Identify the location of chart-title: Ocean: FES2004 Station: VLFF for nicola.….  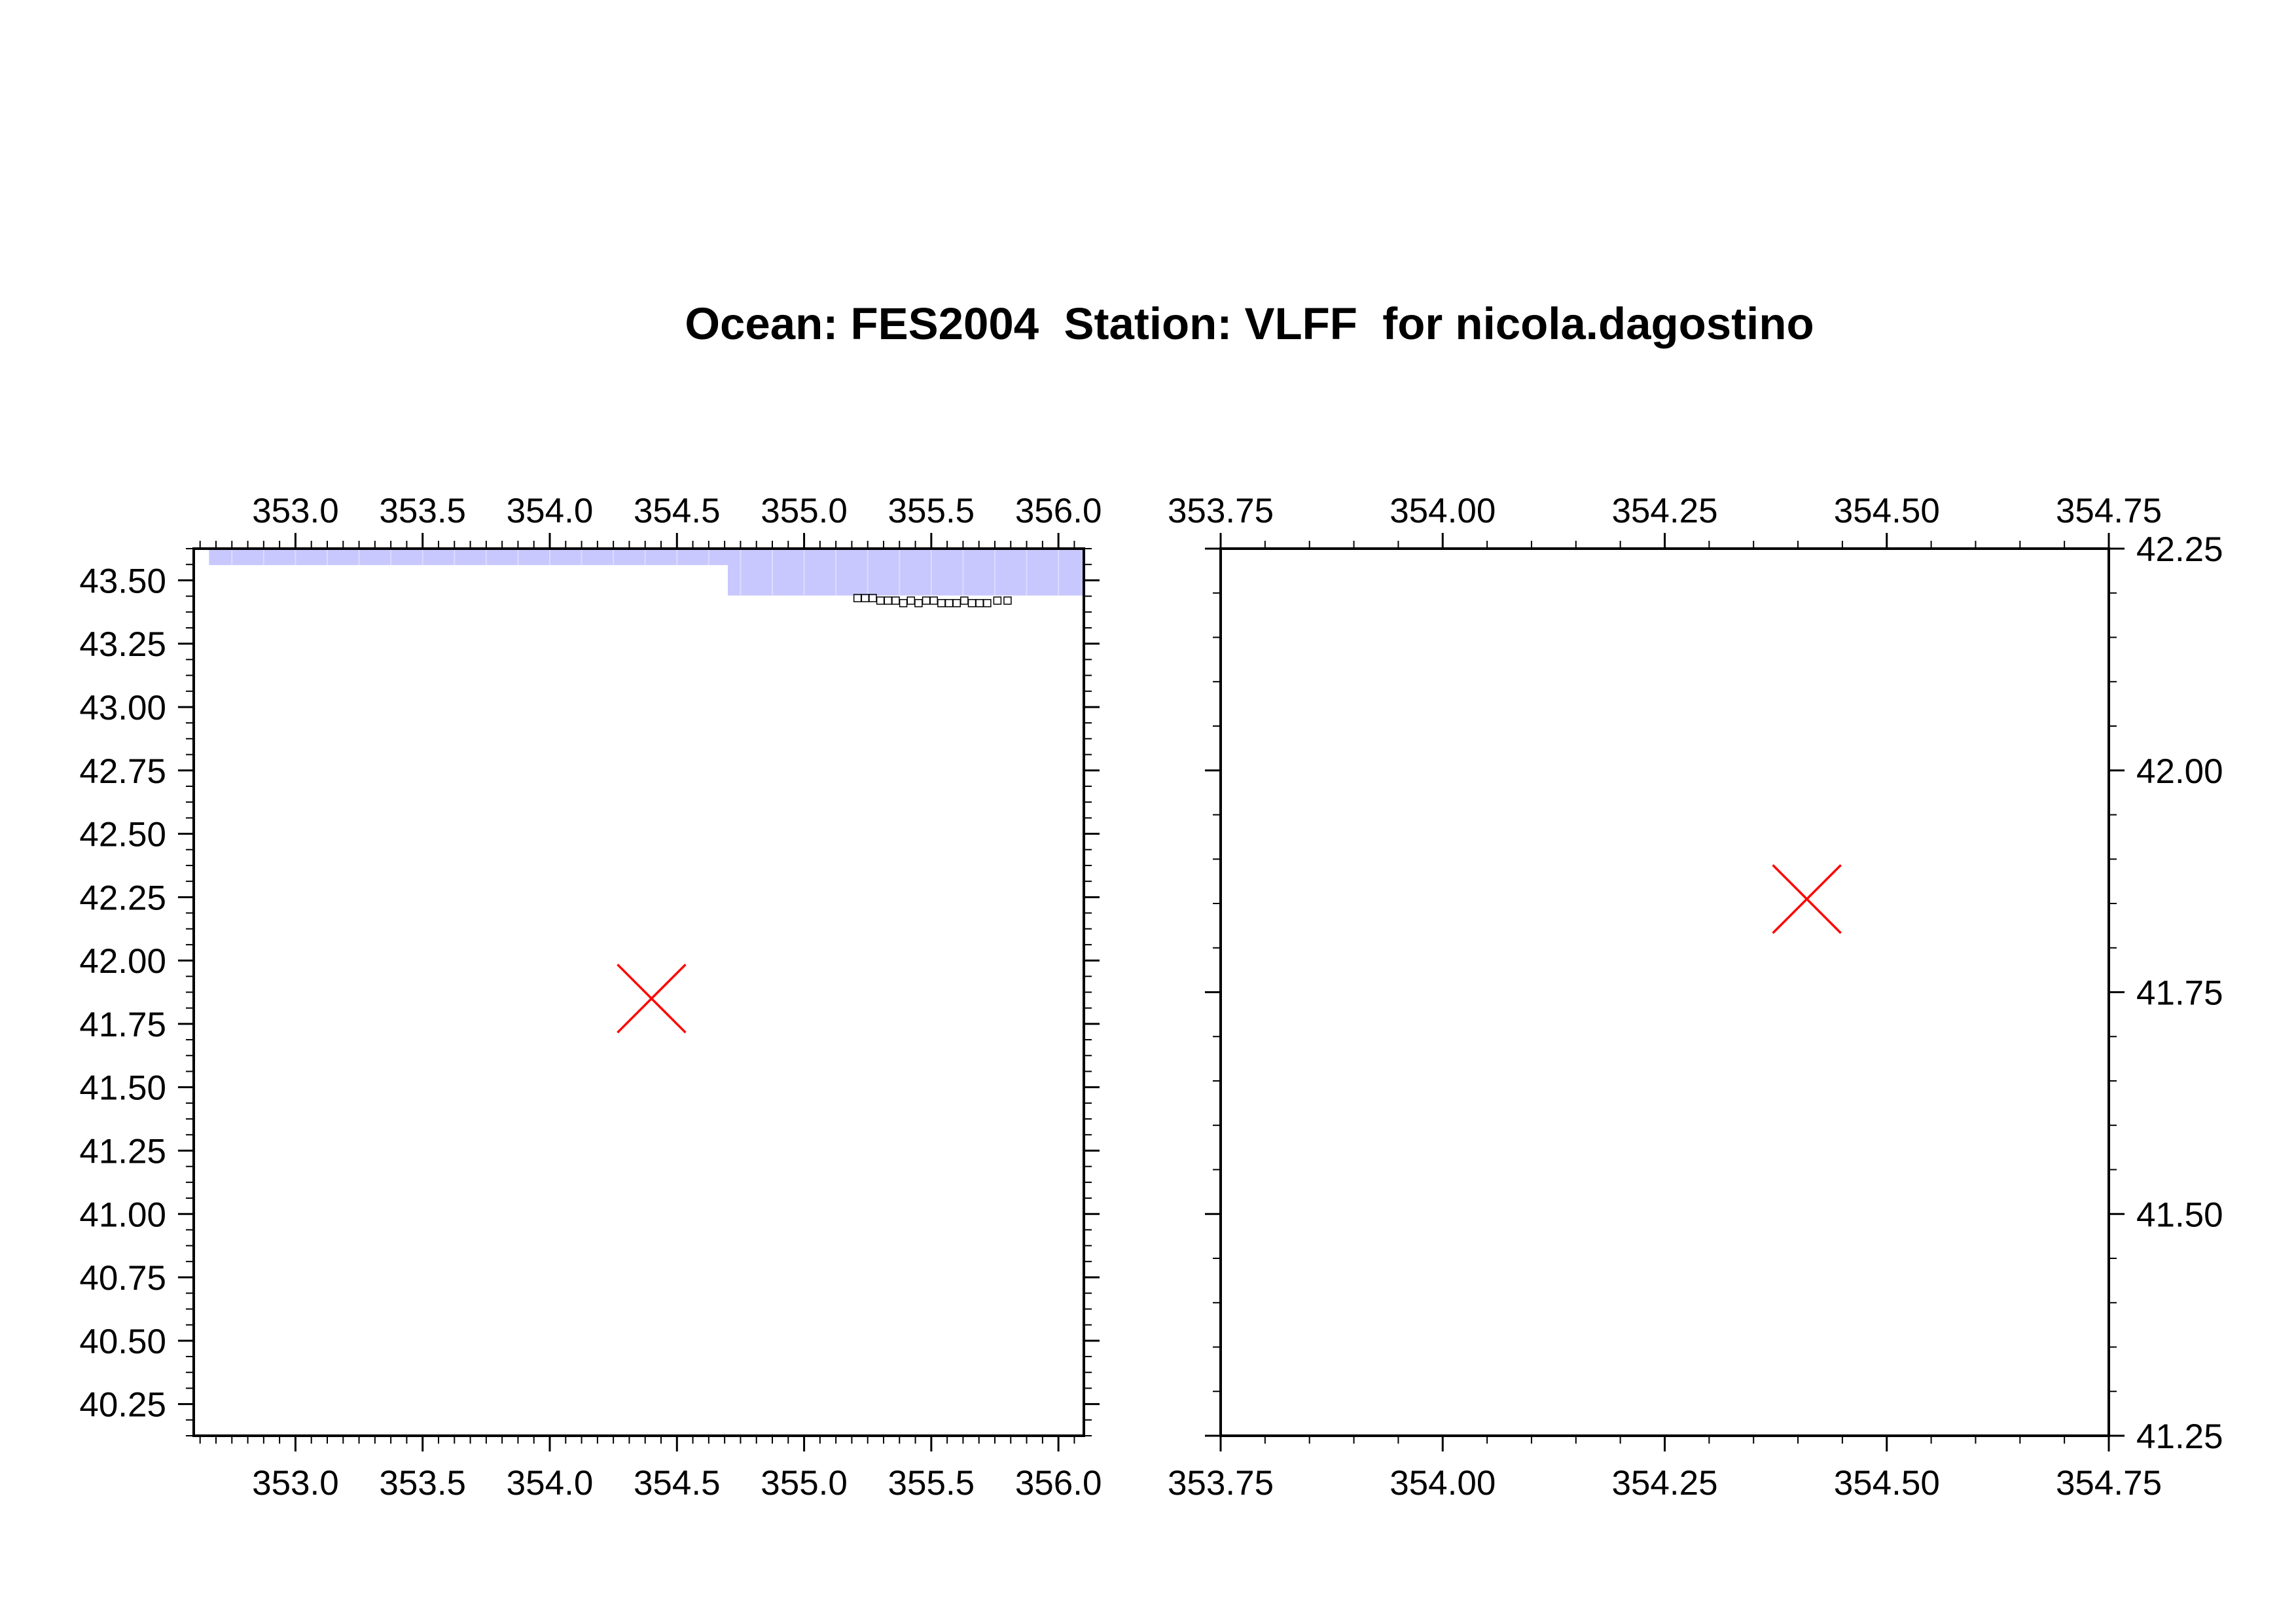
(1249, 324).